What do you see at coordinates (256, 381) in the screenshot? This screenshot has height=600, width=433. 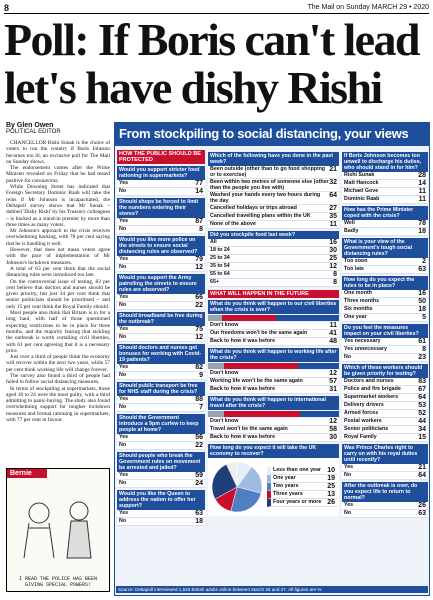 I see `answer-label: Working life won't be the same again` at bounding box center [256, 381].